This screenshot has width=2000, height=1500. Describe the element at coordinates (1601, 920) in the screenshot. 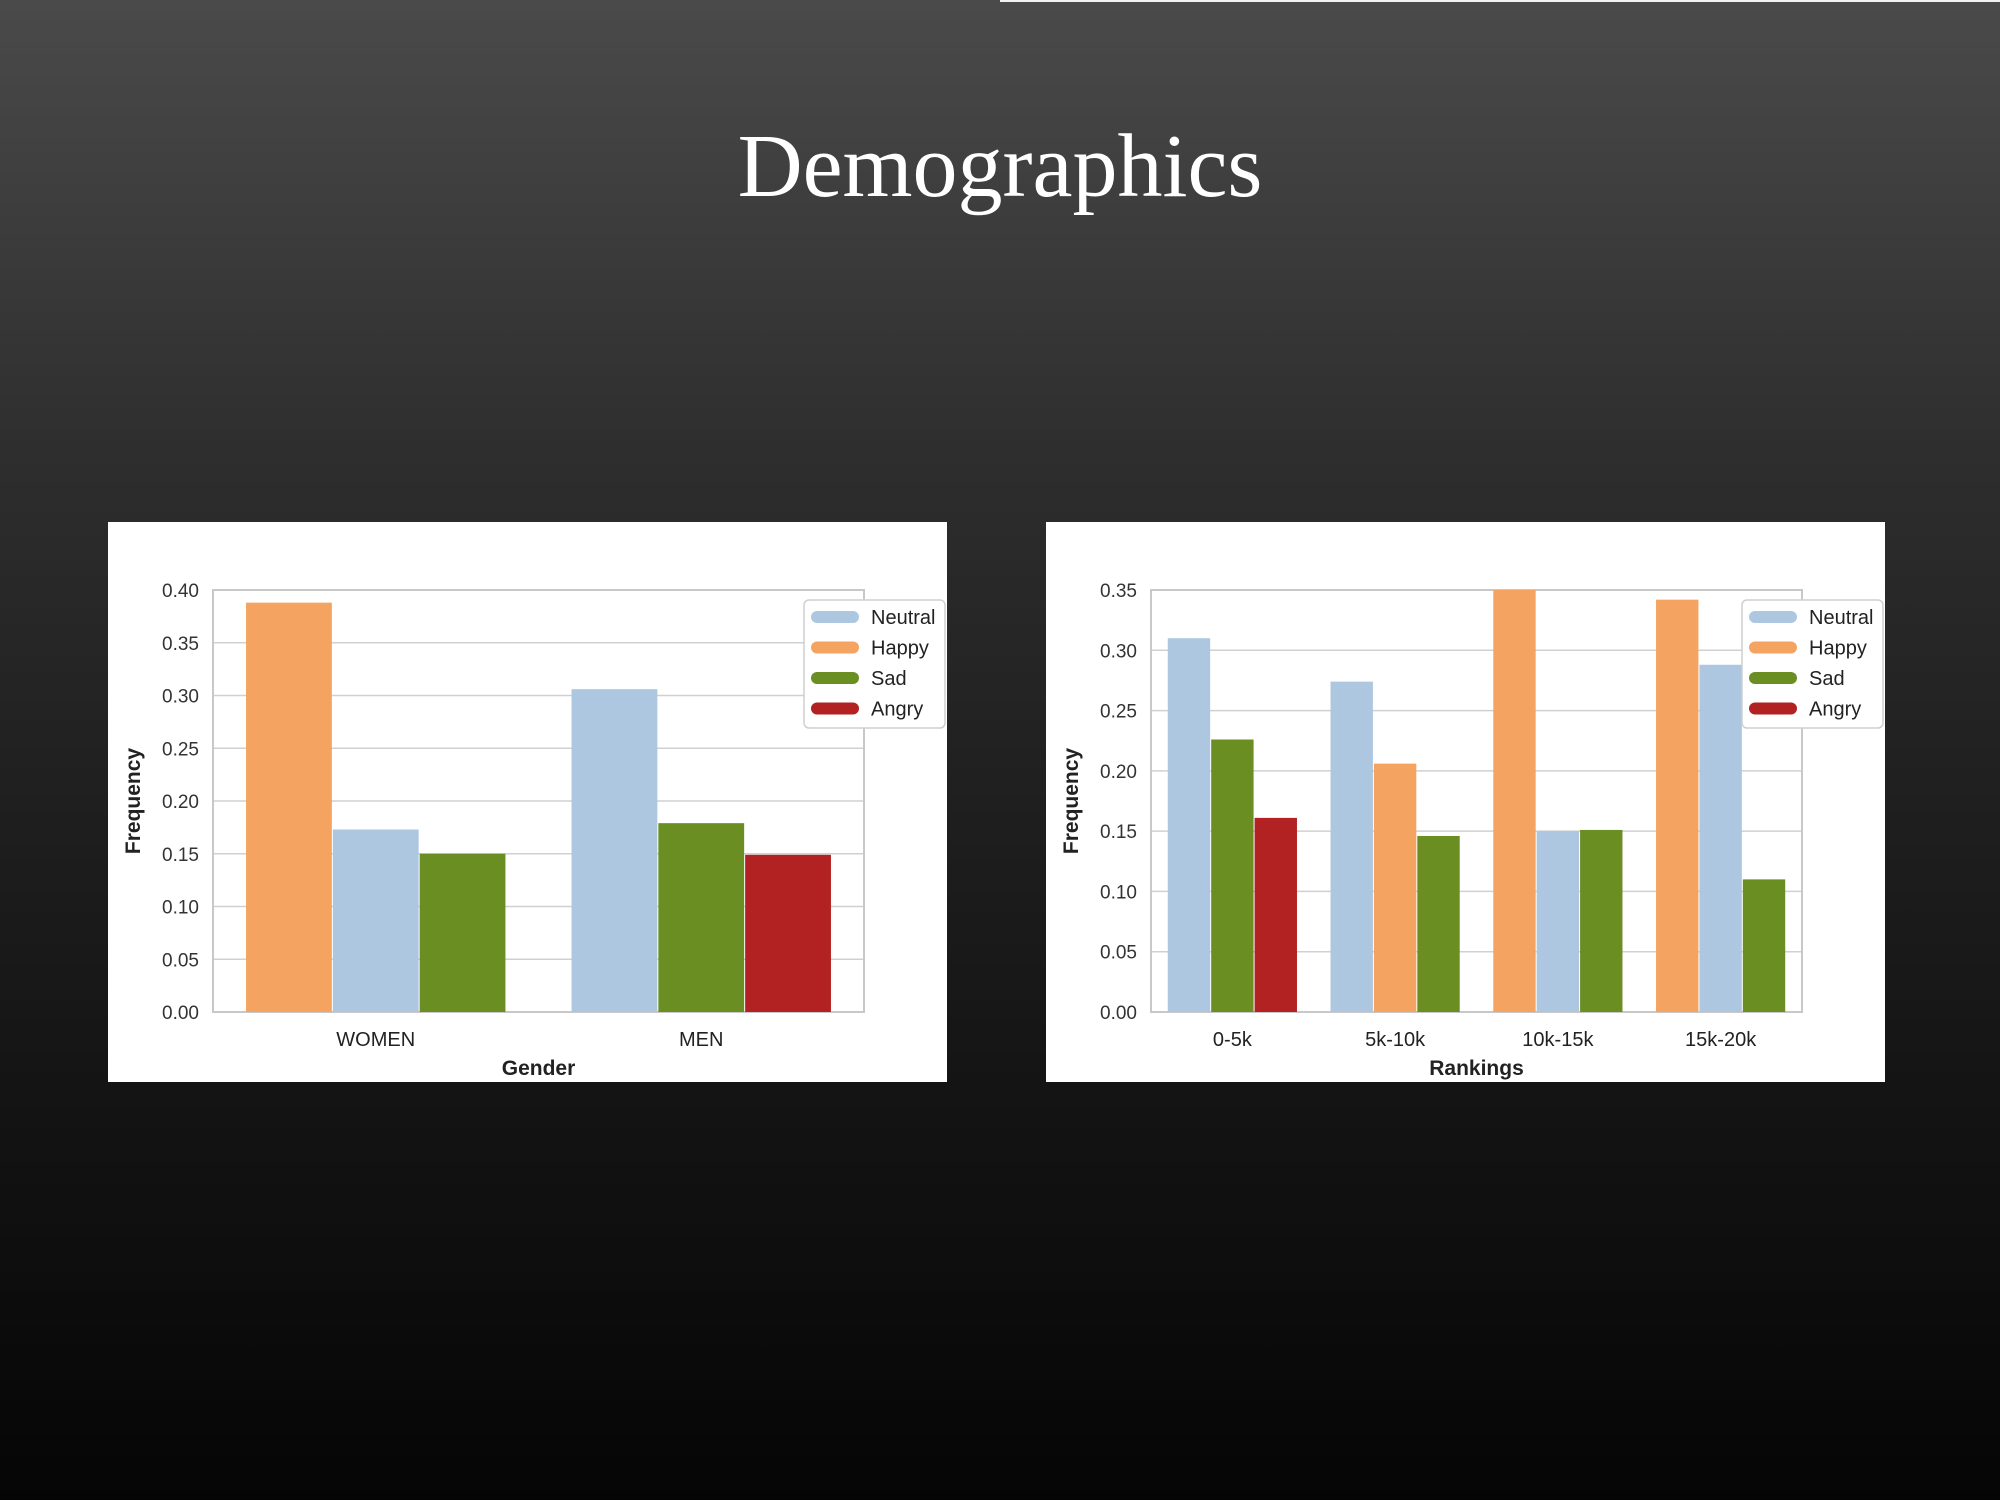

I see `bar-sad-10k-15k` at that location.